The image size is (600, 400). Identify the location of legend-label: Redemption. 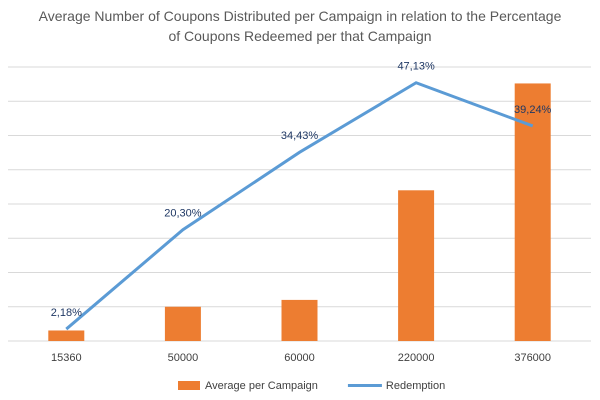
(415, 386).